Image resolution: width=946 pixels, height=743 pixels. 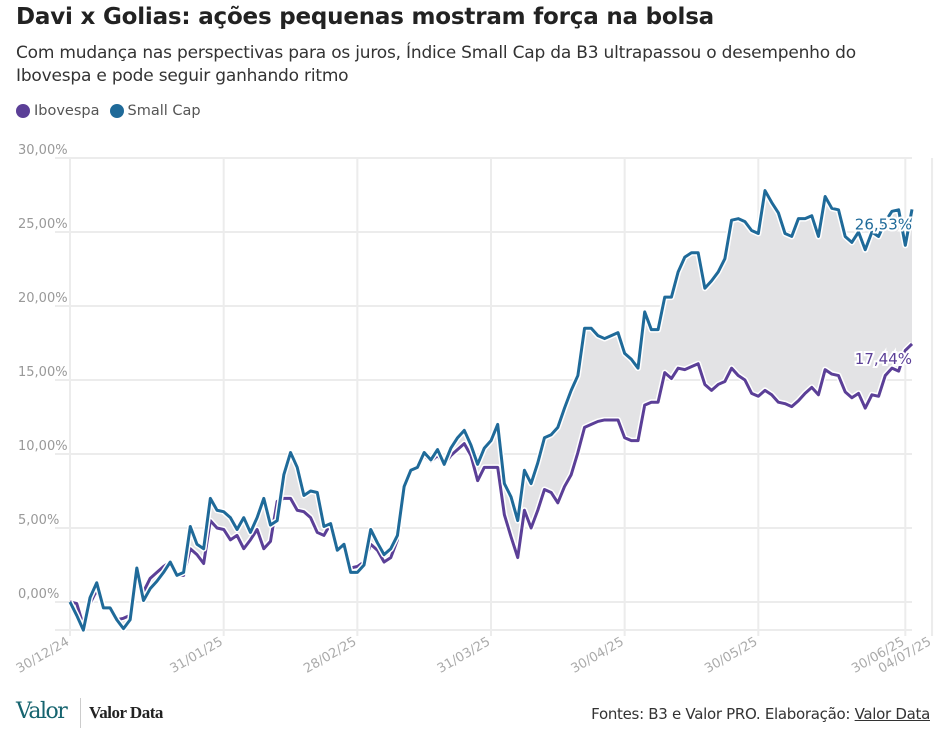 I want to click on source-text: Fontes: B3 e Valor PRO. Elaboração:, so click(x=723, y=714).